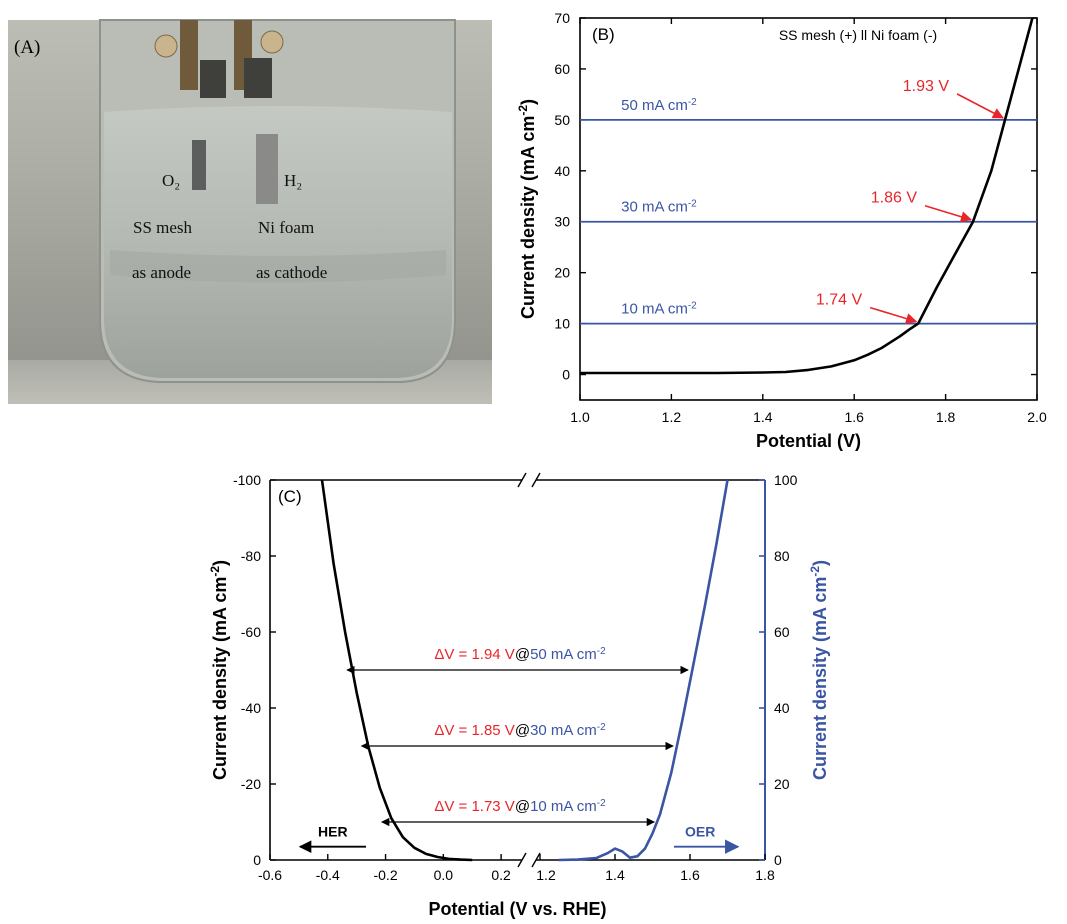 This screenshot has width=1067, height=924. Describe the element at coordinates (27, 47) in the screenshot. I see `panel-a-label: (A)` at that location.